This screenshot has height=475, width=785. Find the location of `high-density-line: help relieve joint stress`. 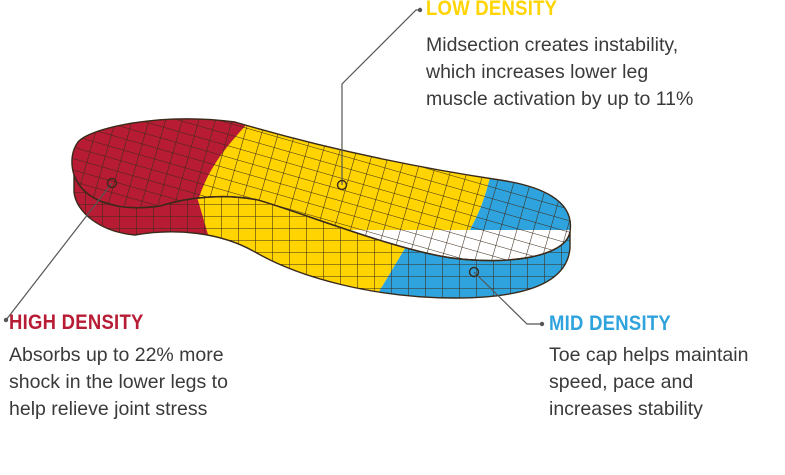

high-density-line: help relieve joint stress is located at coordinates (108, 409).